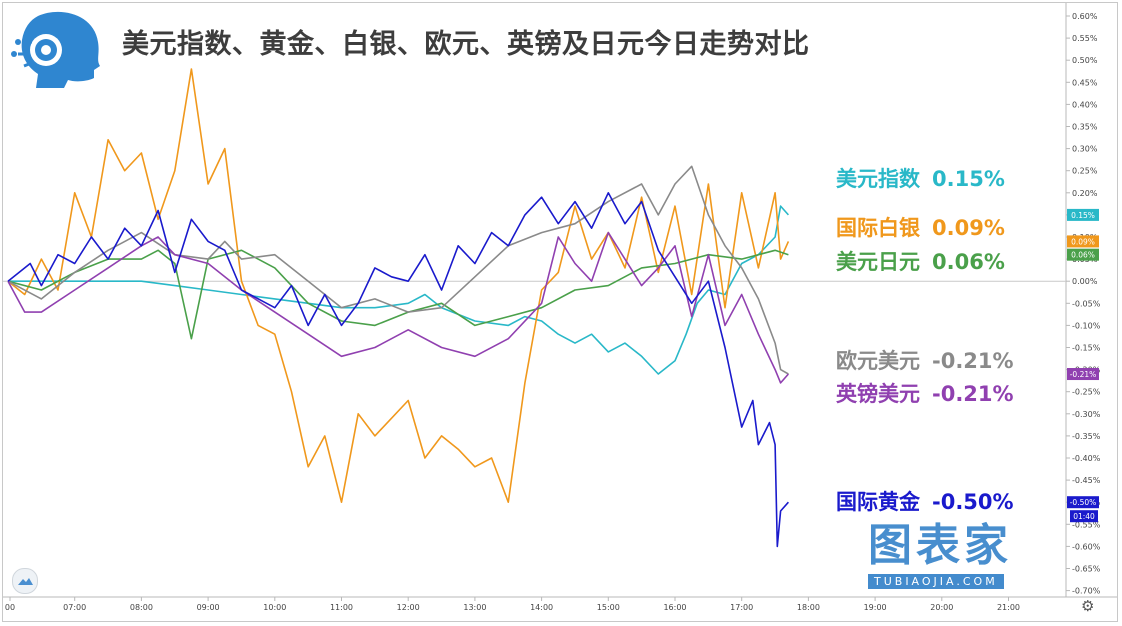 This screenshot has width=1122, height=626. I want to click on time-badge, so click(1084, 516).